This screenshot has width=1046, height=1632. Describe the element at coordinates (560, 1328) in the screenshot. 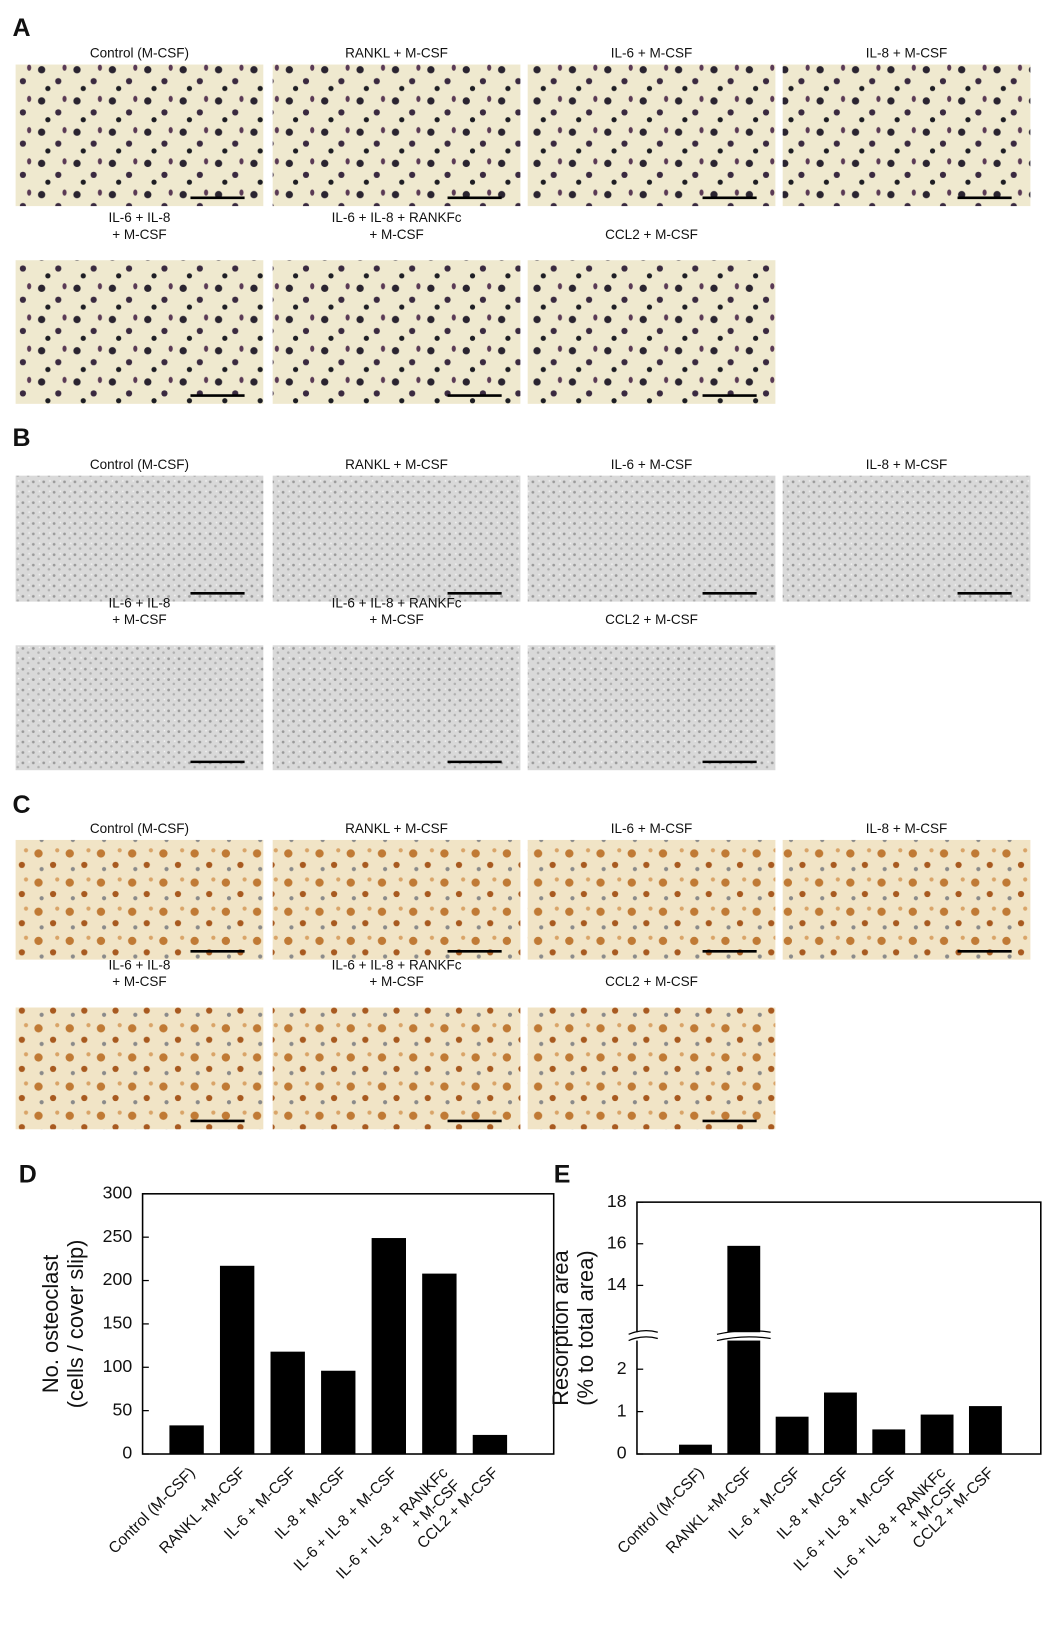

I see `y-axis-label: Resorption area` at that location.